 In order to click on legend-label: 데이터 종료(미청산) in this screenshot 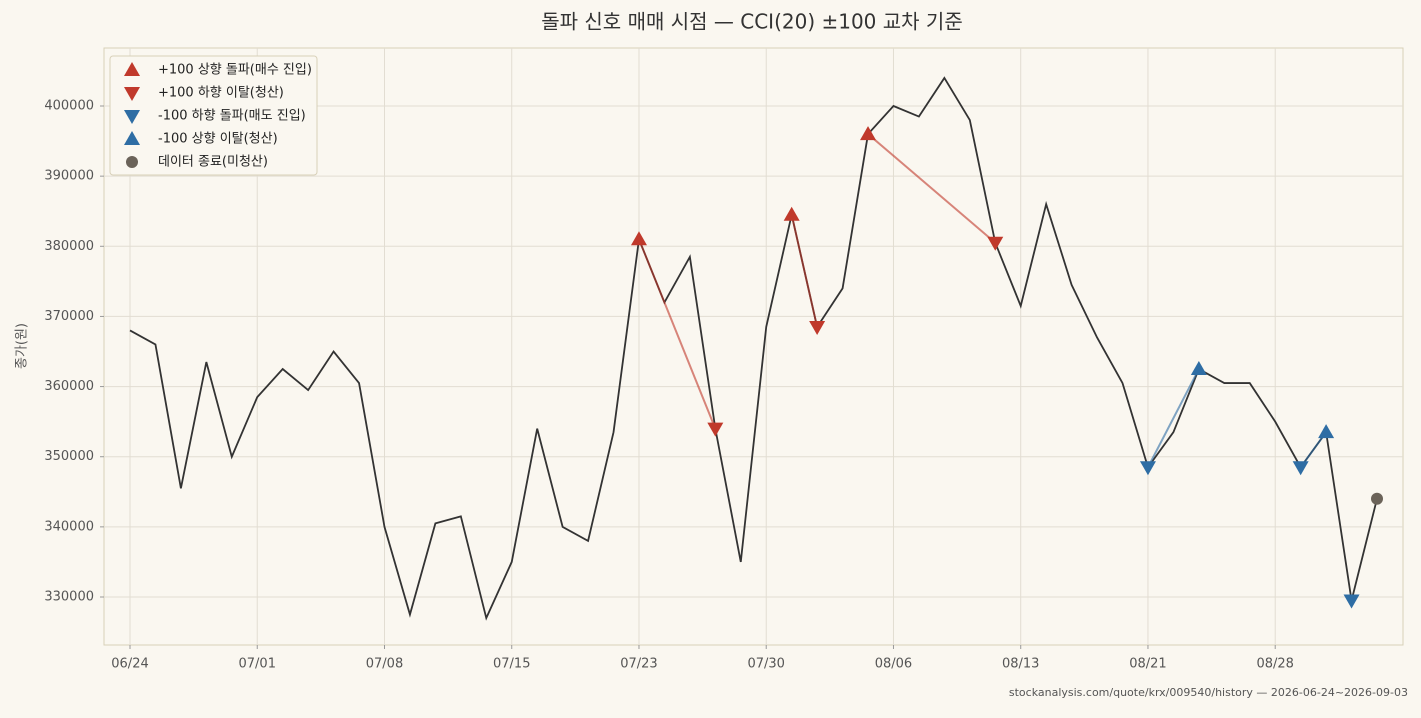, I will do `click(213, 162)`.